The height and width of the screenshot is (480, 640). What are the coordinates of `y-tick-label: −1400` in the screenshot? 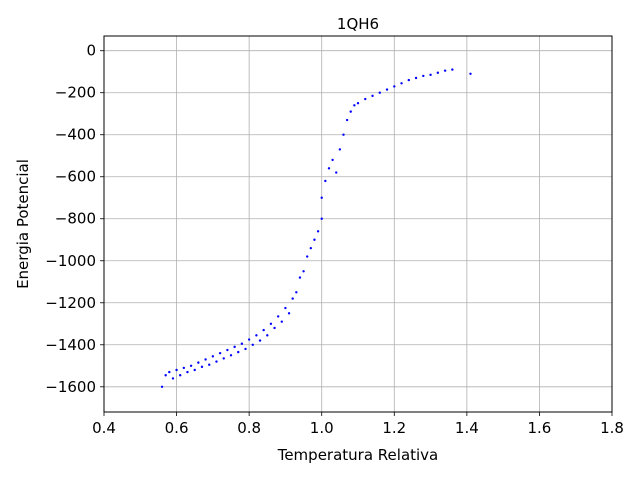 It's located at (70, 345).